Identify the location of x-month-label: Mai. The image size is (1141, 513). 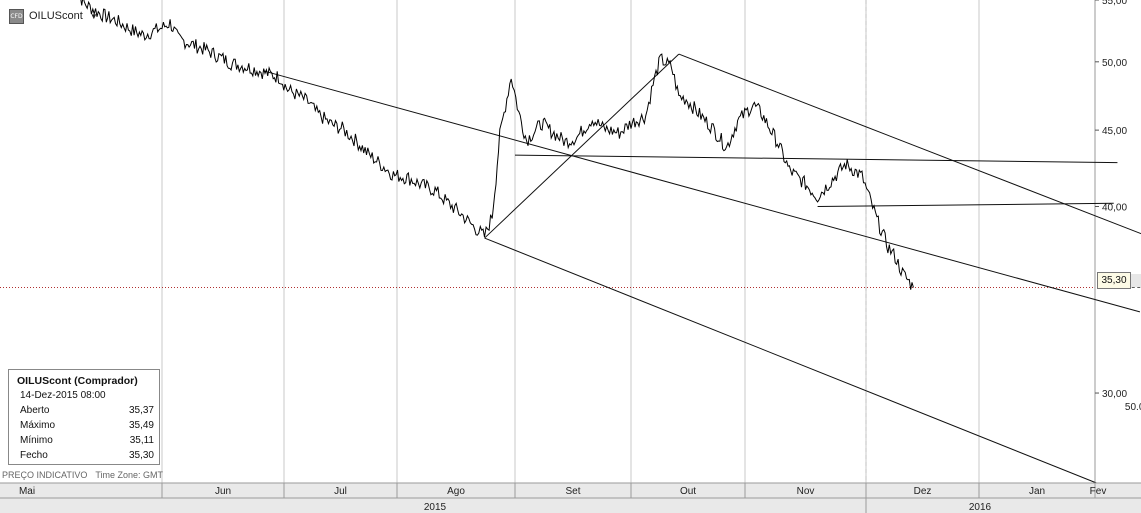
(27, 491).